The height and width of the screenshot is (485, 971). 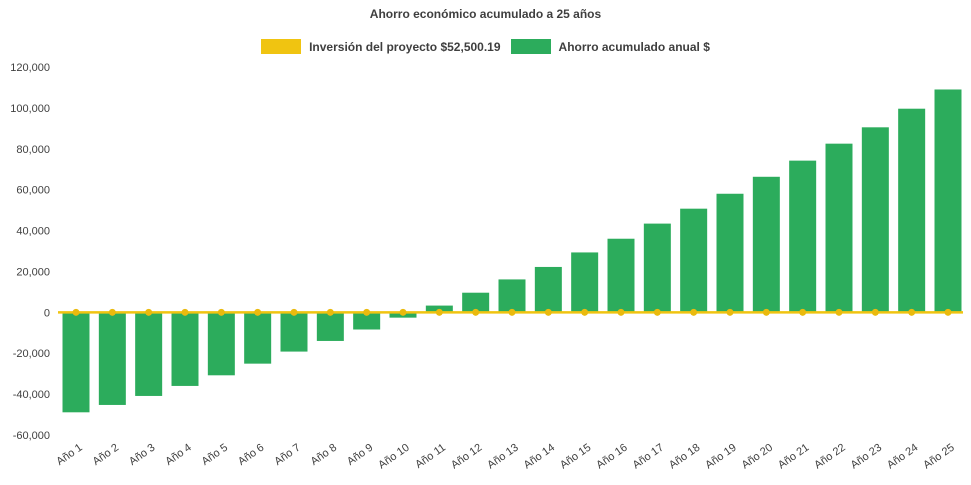 What do you see at coordinates (69, 455) in the screenshot?
I see `x-axis-category-label: Año 1` at bounding box center [69, 455].